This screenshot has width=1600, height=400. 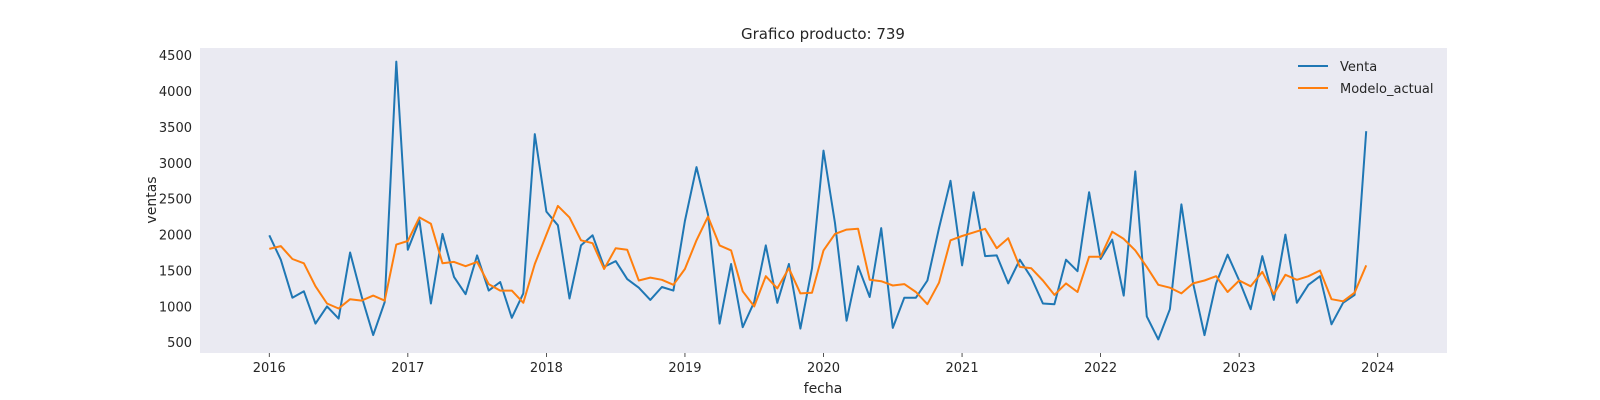 I want to click on x-tick-label: 2018, so click(x=546, y=368).